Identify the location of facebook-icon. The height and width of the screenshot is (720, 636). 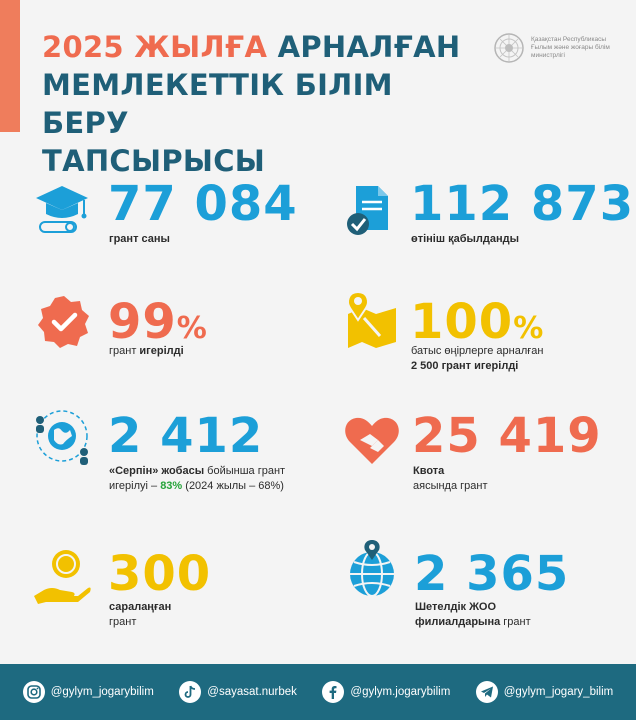
(333, 692).